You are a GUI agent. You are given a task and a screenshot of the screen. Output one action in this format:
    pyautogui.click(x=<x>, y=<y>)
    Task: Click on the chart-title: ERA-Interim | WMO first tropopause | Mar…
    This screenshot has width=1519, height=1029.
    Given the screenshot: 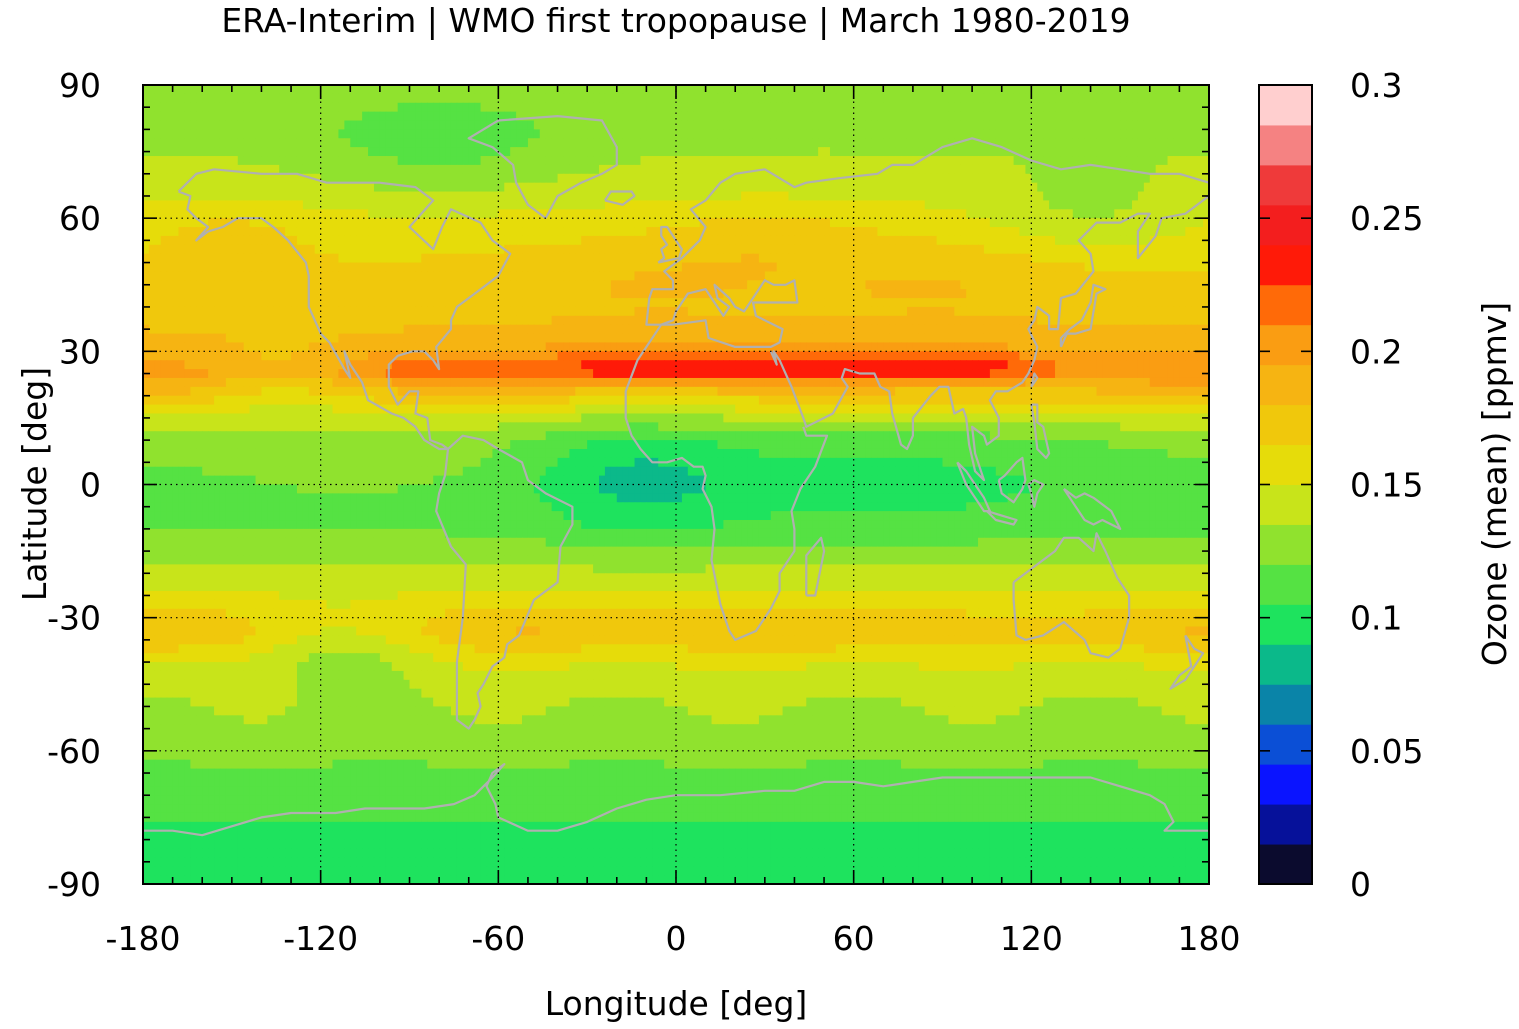 What is the action you would take?
    pyautogui.click(x=675, y=20)
    